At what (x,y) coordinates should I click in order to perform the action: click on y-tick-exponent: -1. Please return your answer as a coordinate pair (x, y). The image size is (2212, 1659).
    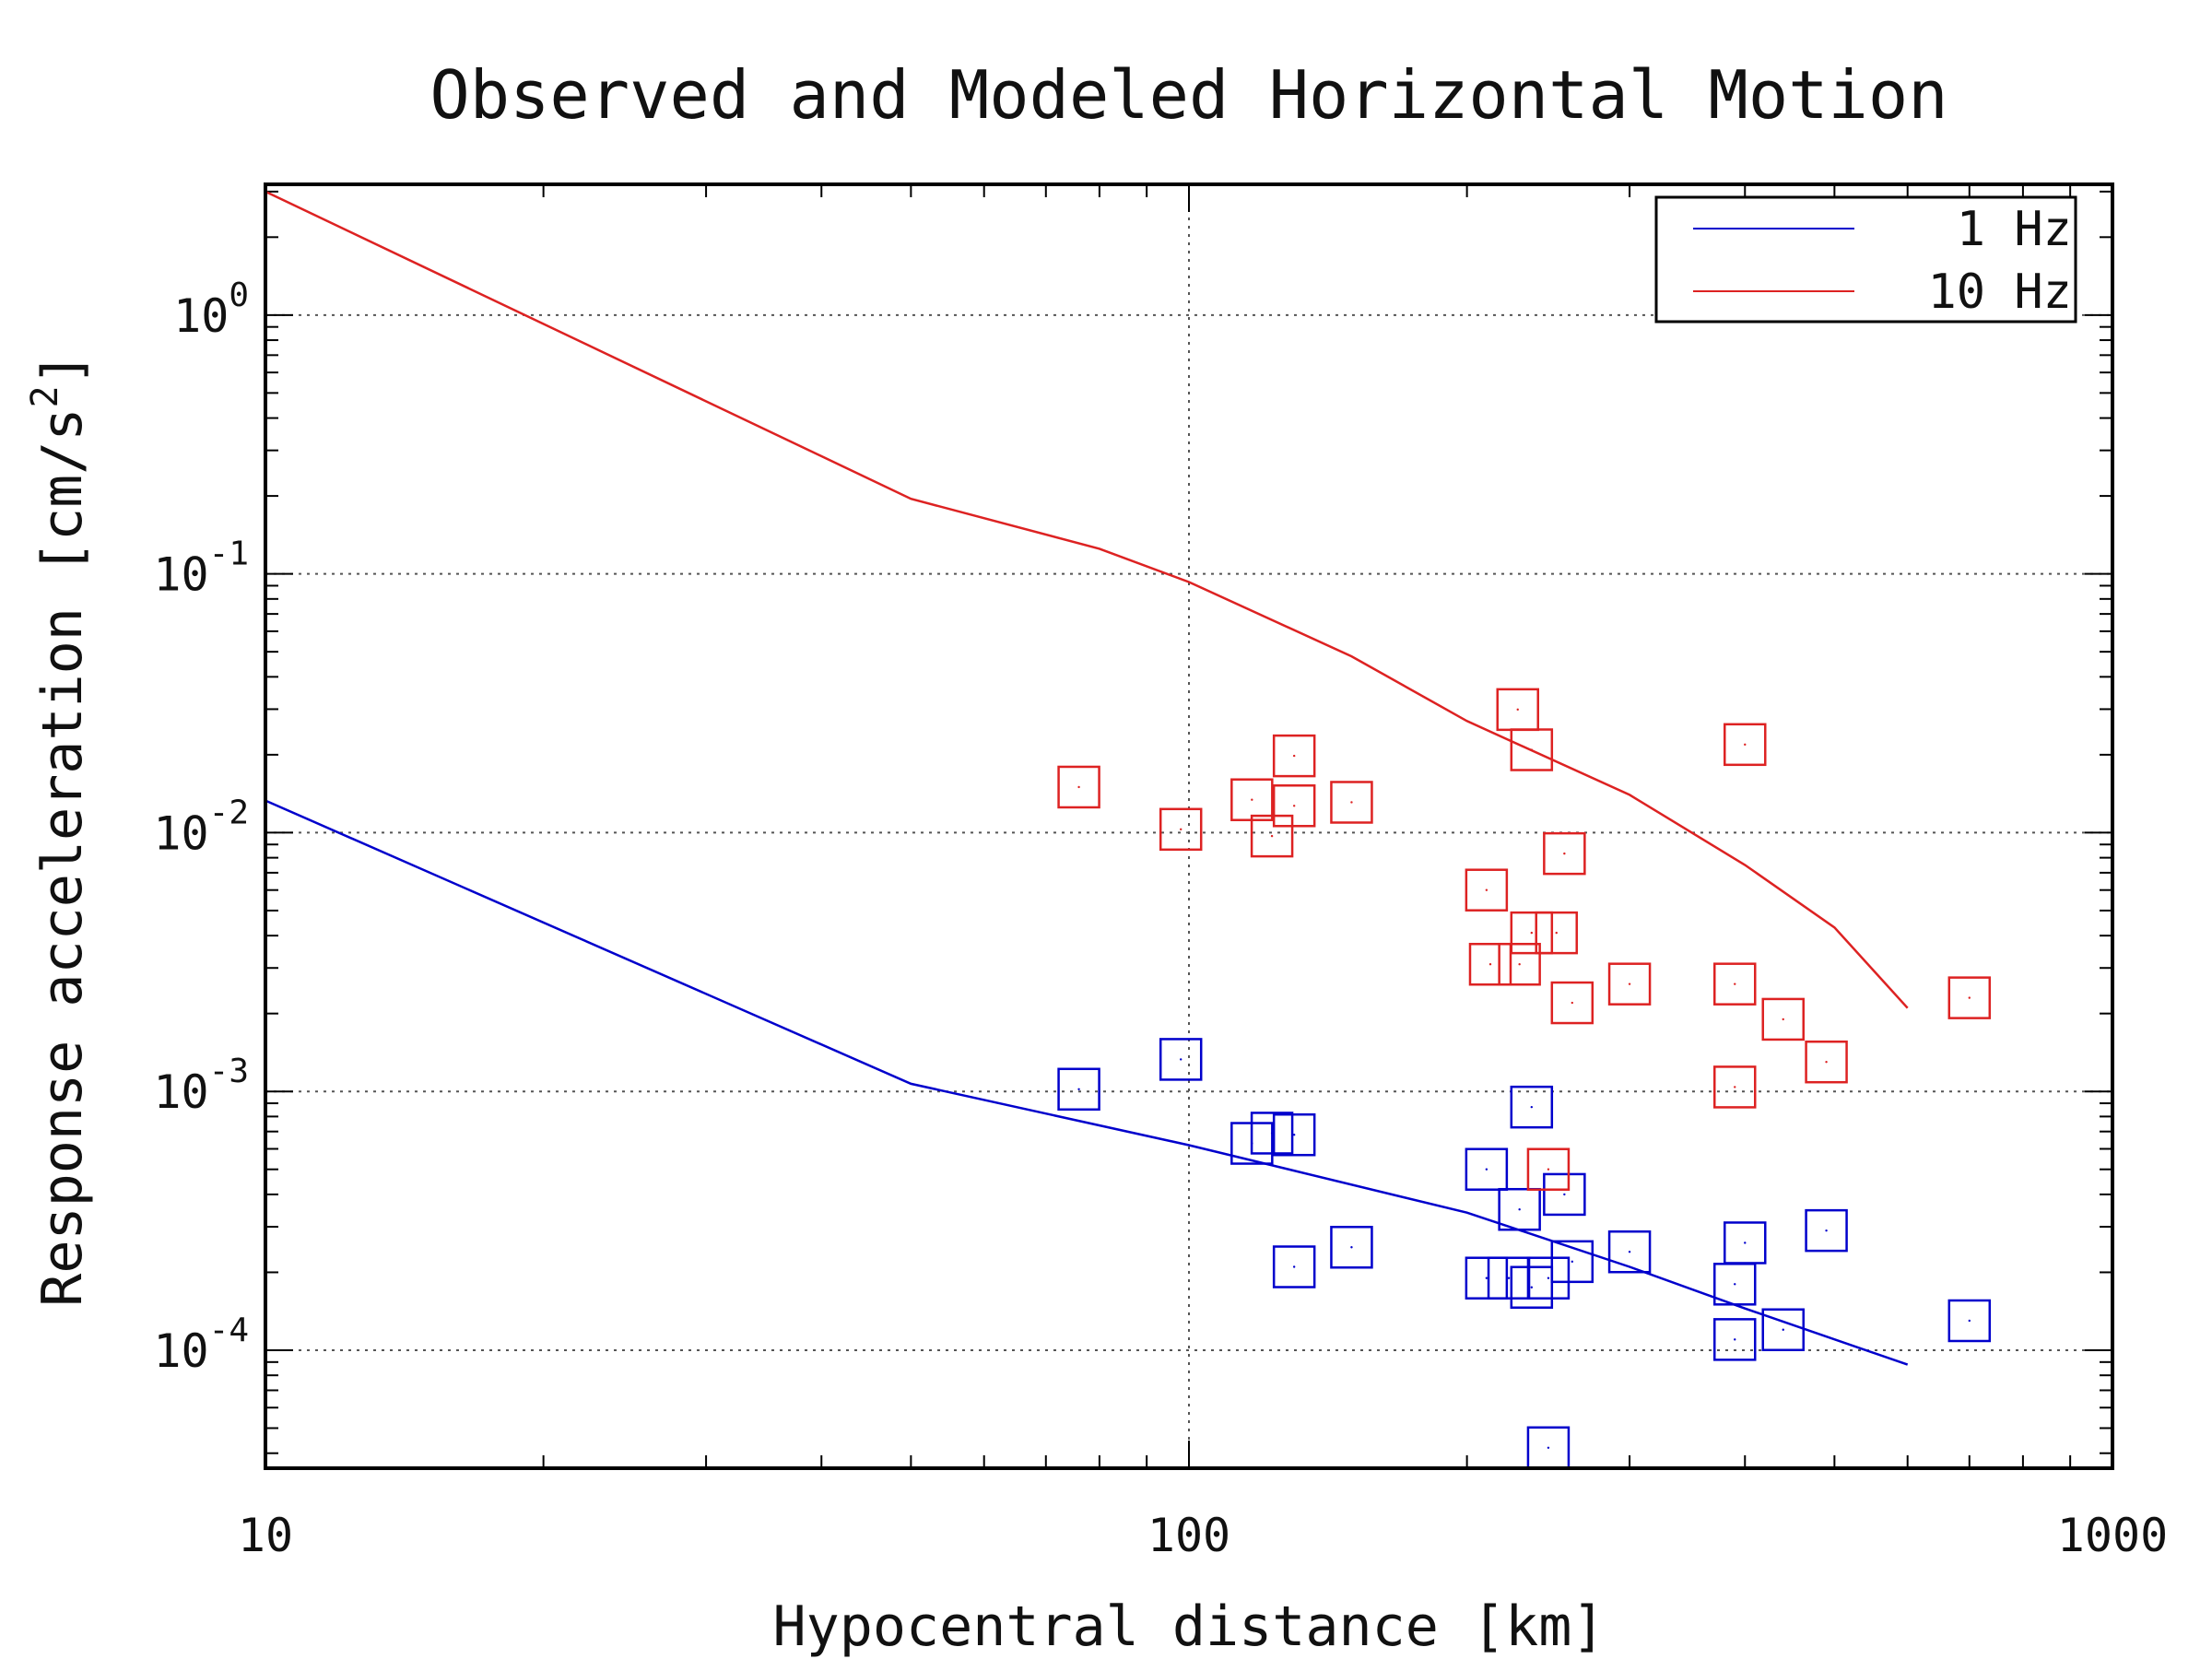
    Looking at the image, I should click on (229, 554).